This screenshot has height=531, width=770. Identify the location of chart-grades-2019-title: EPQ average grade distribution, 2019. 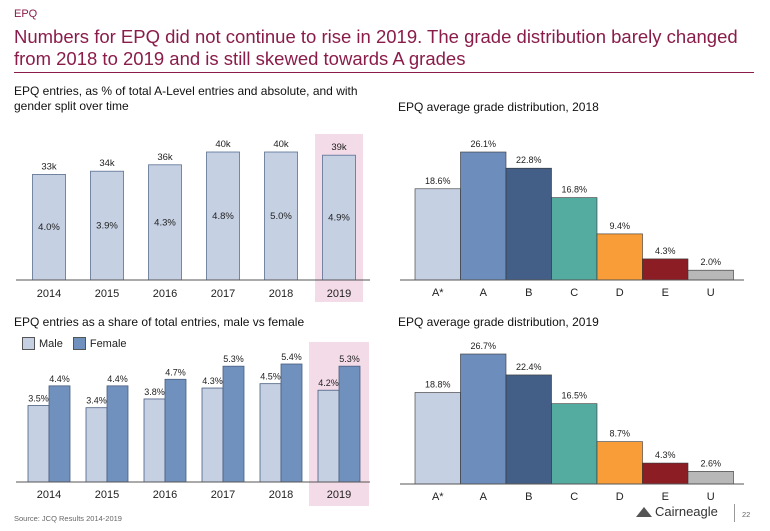
(498, 322).